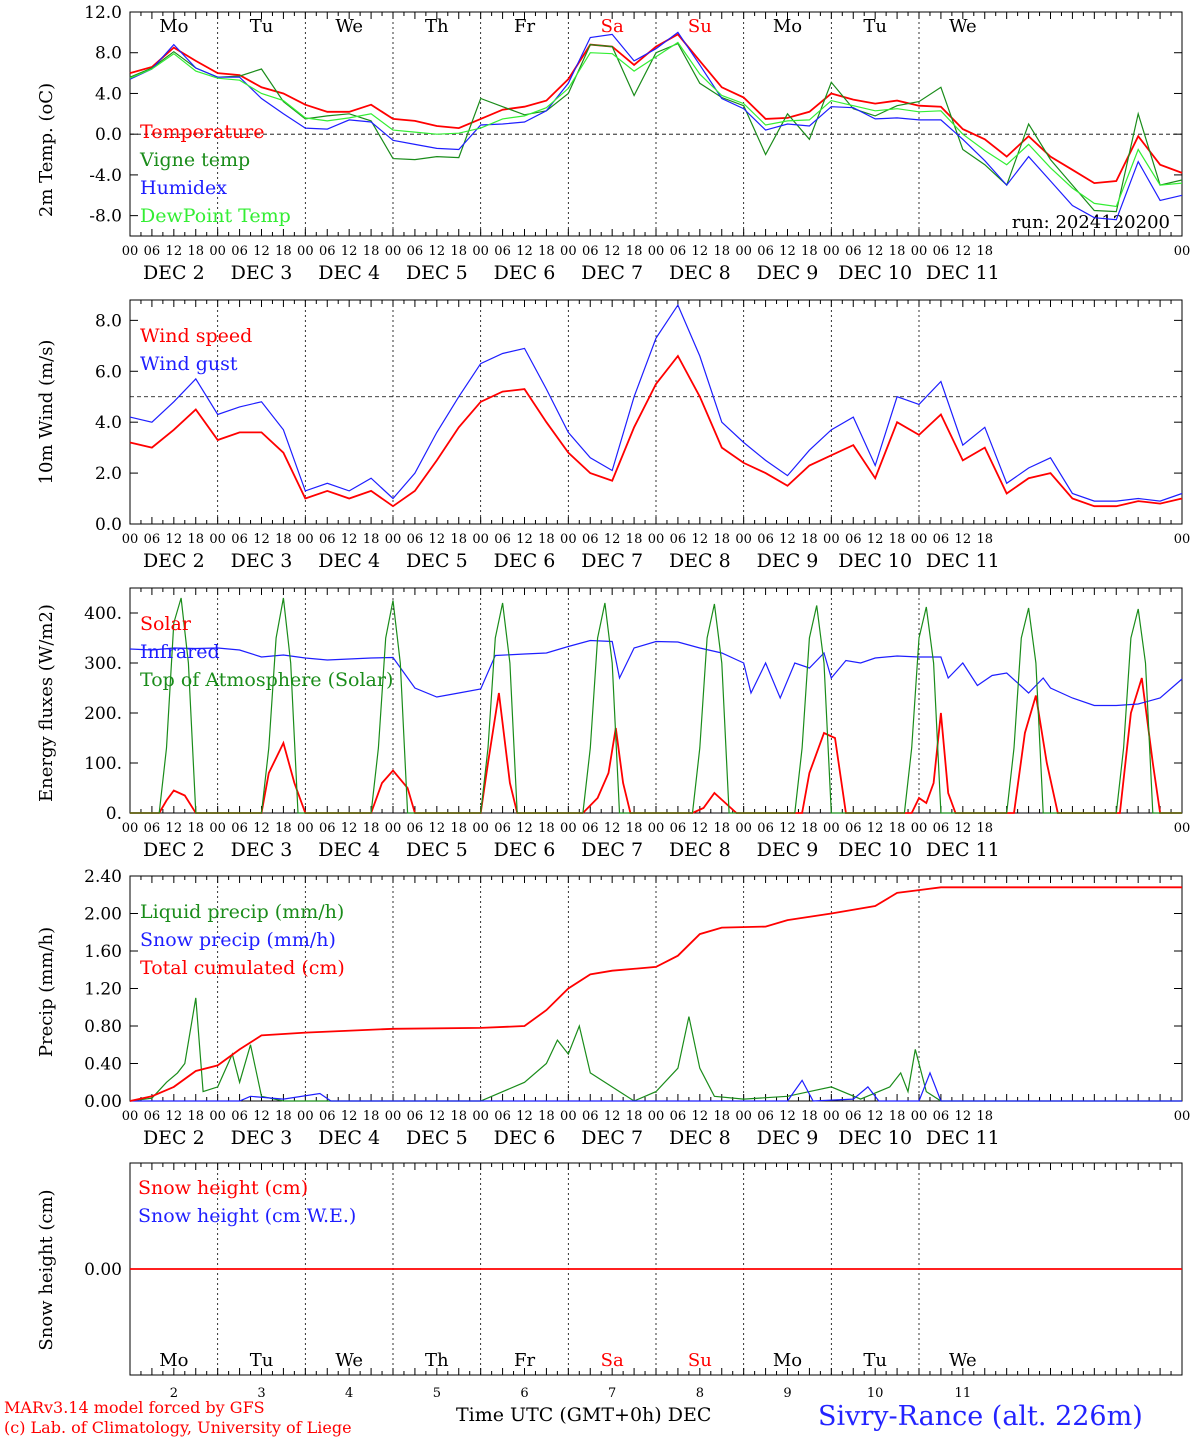 The width and height of the screenshot is (1194, 1440). I want to click on y-tick-label: 1.60, so click(103, 952).